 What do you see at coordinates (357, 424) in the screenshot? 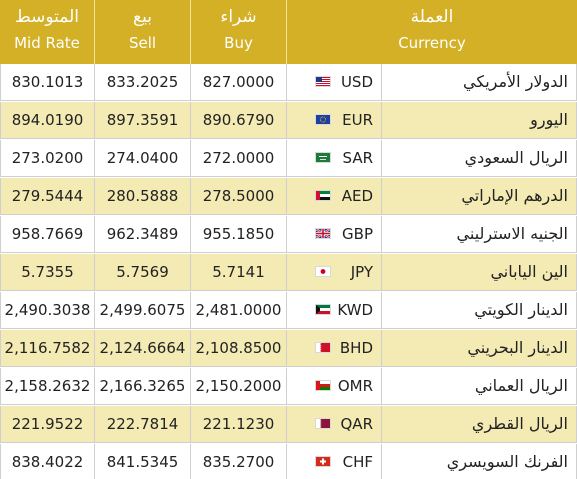
I see `currency-code: QAR` at bounding box center [357, 424].